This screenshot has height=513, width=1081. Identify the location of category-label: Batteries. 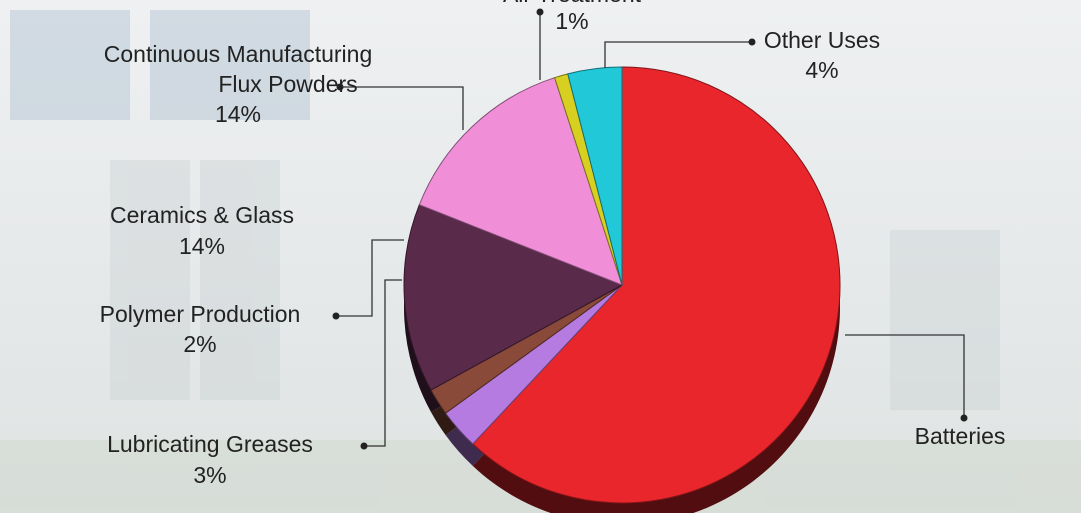
(960, 436).